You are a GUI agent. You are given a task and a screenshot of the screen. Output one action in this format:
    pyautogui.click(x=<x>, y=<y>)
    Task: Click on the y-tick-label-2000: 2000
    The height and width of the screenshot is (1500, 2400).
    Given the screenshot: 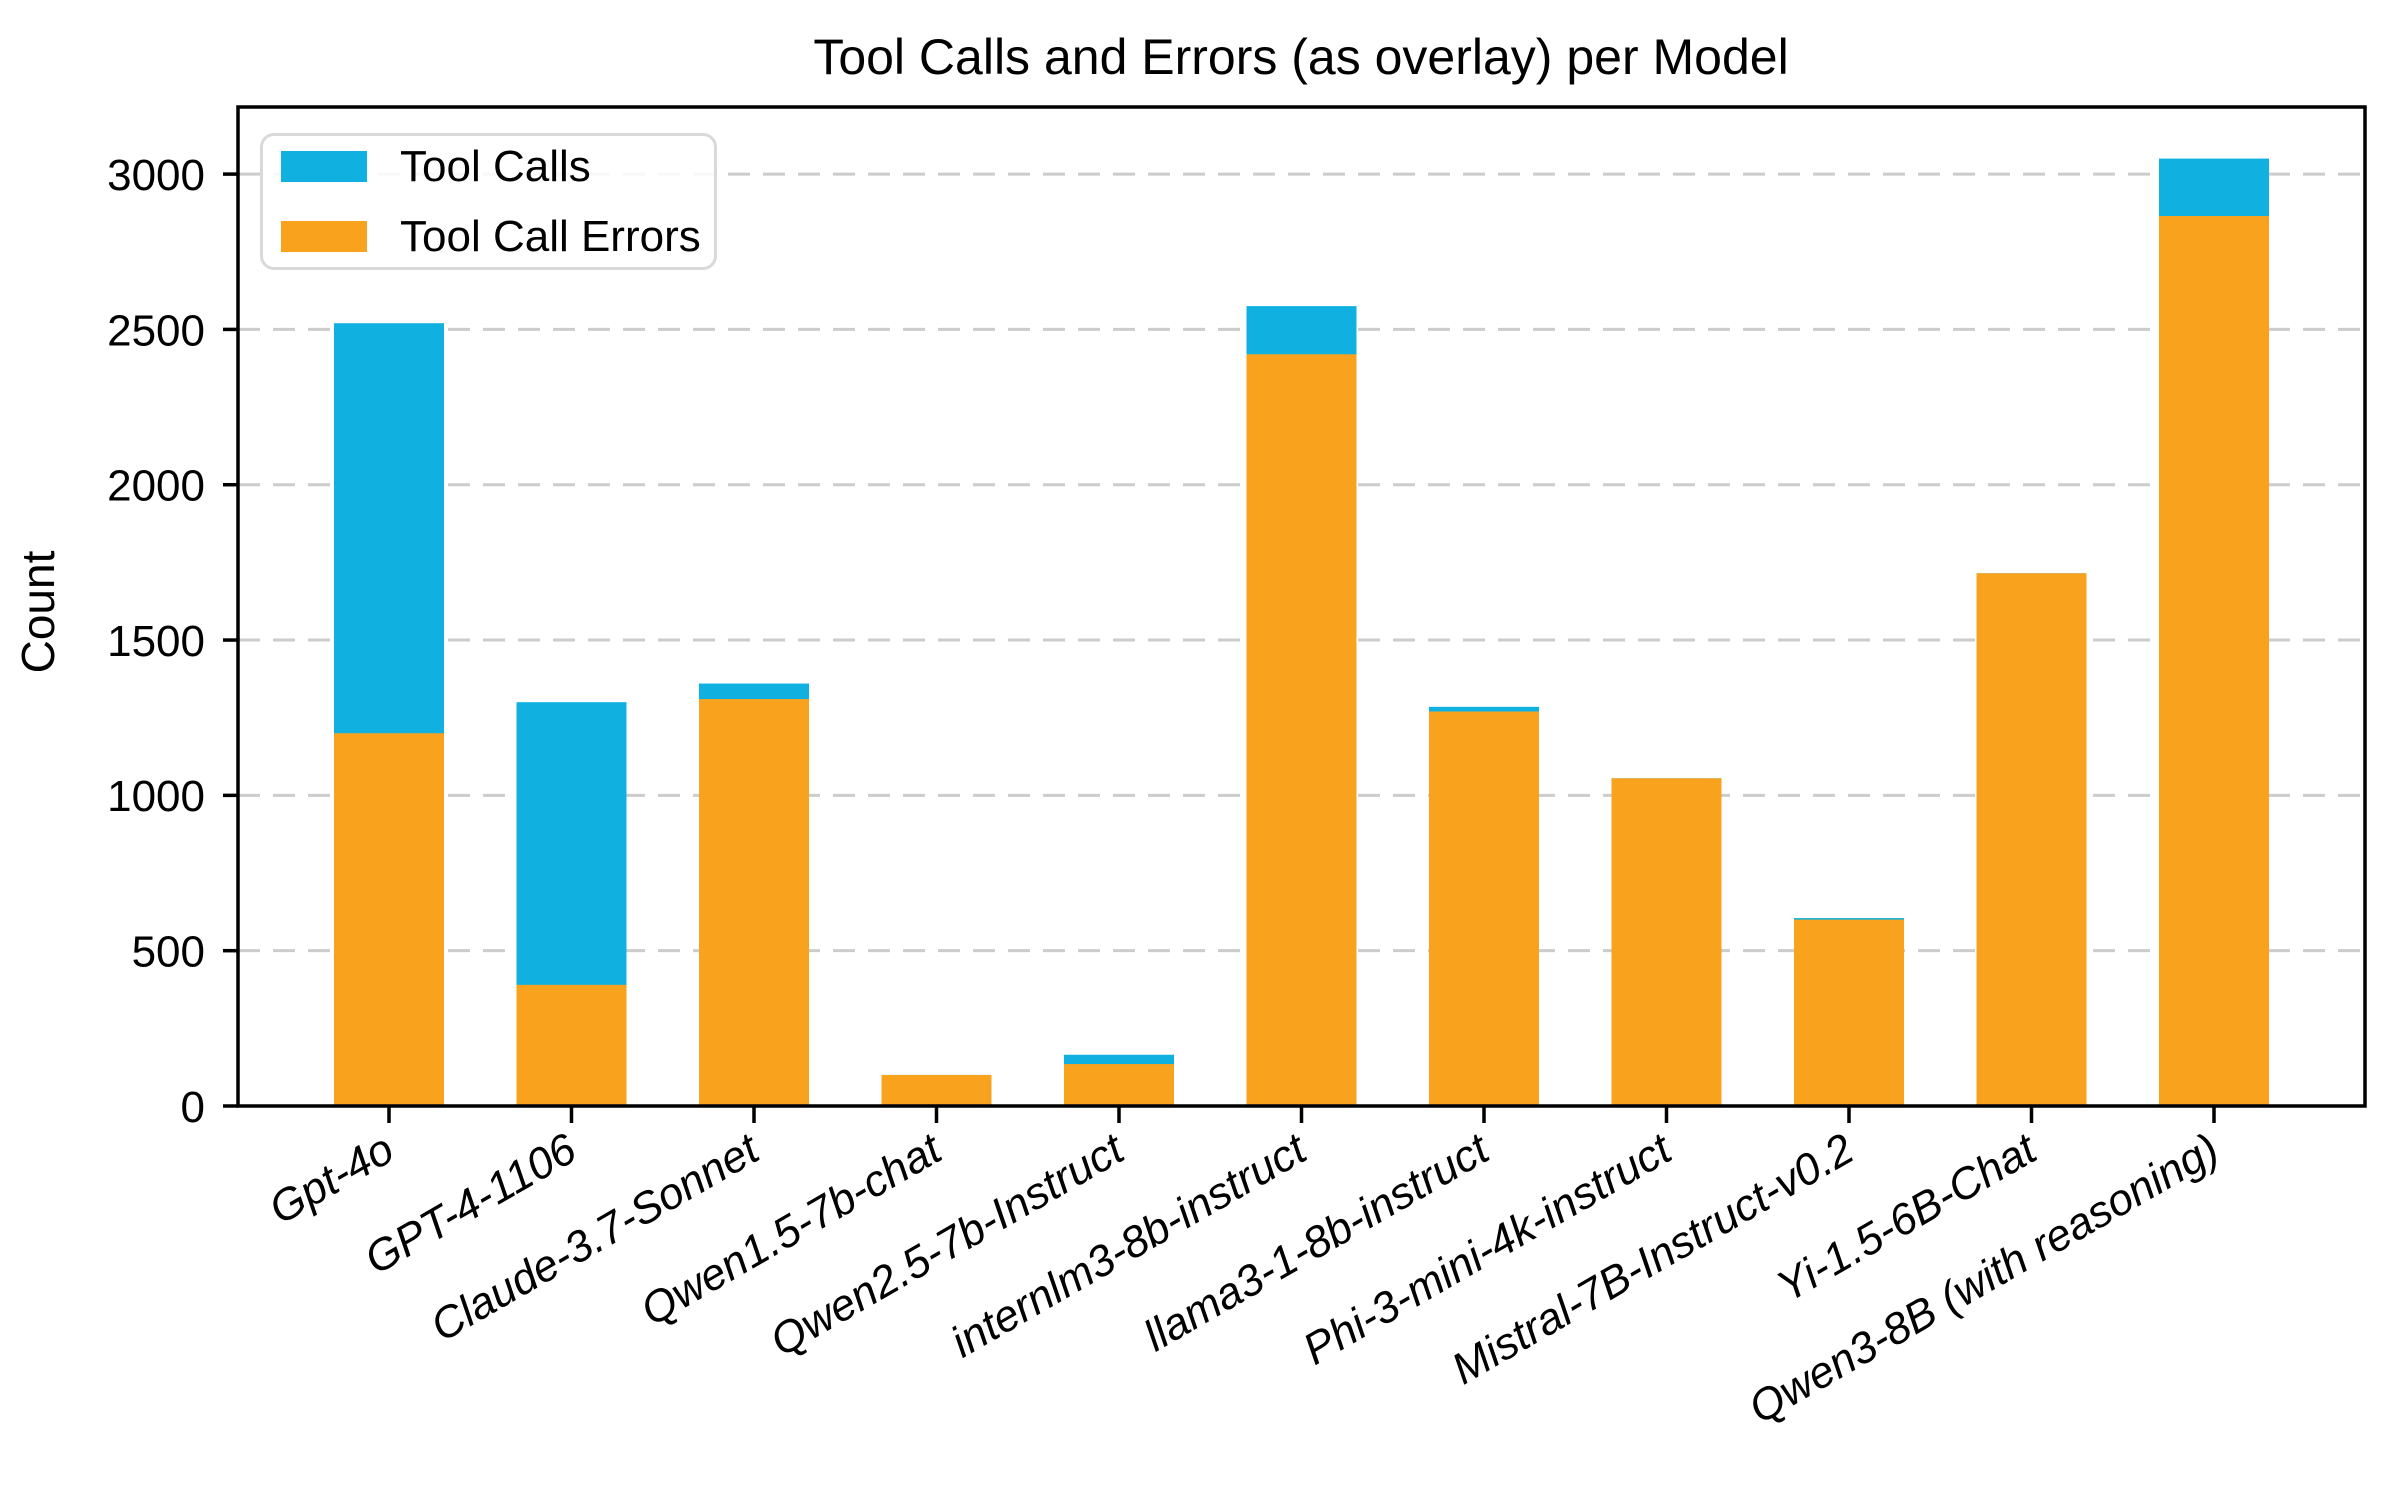 What is the action you would take?
    pyautogui.click(x=156, y=486)
    